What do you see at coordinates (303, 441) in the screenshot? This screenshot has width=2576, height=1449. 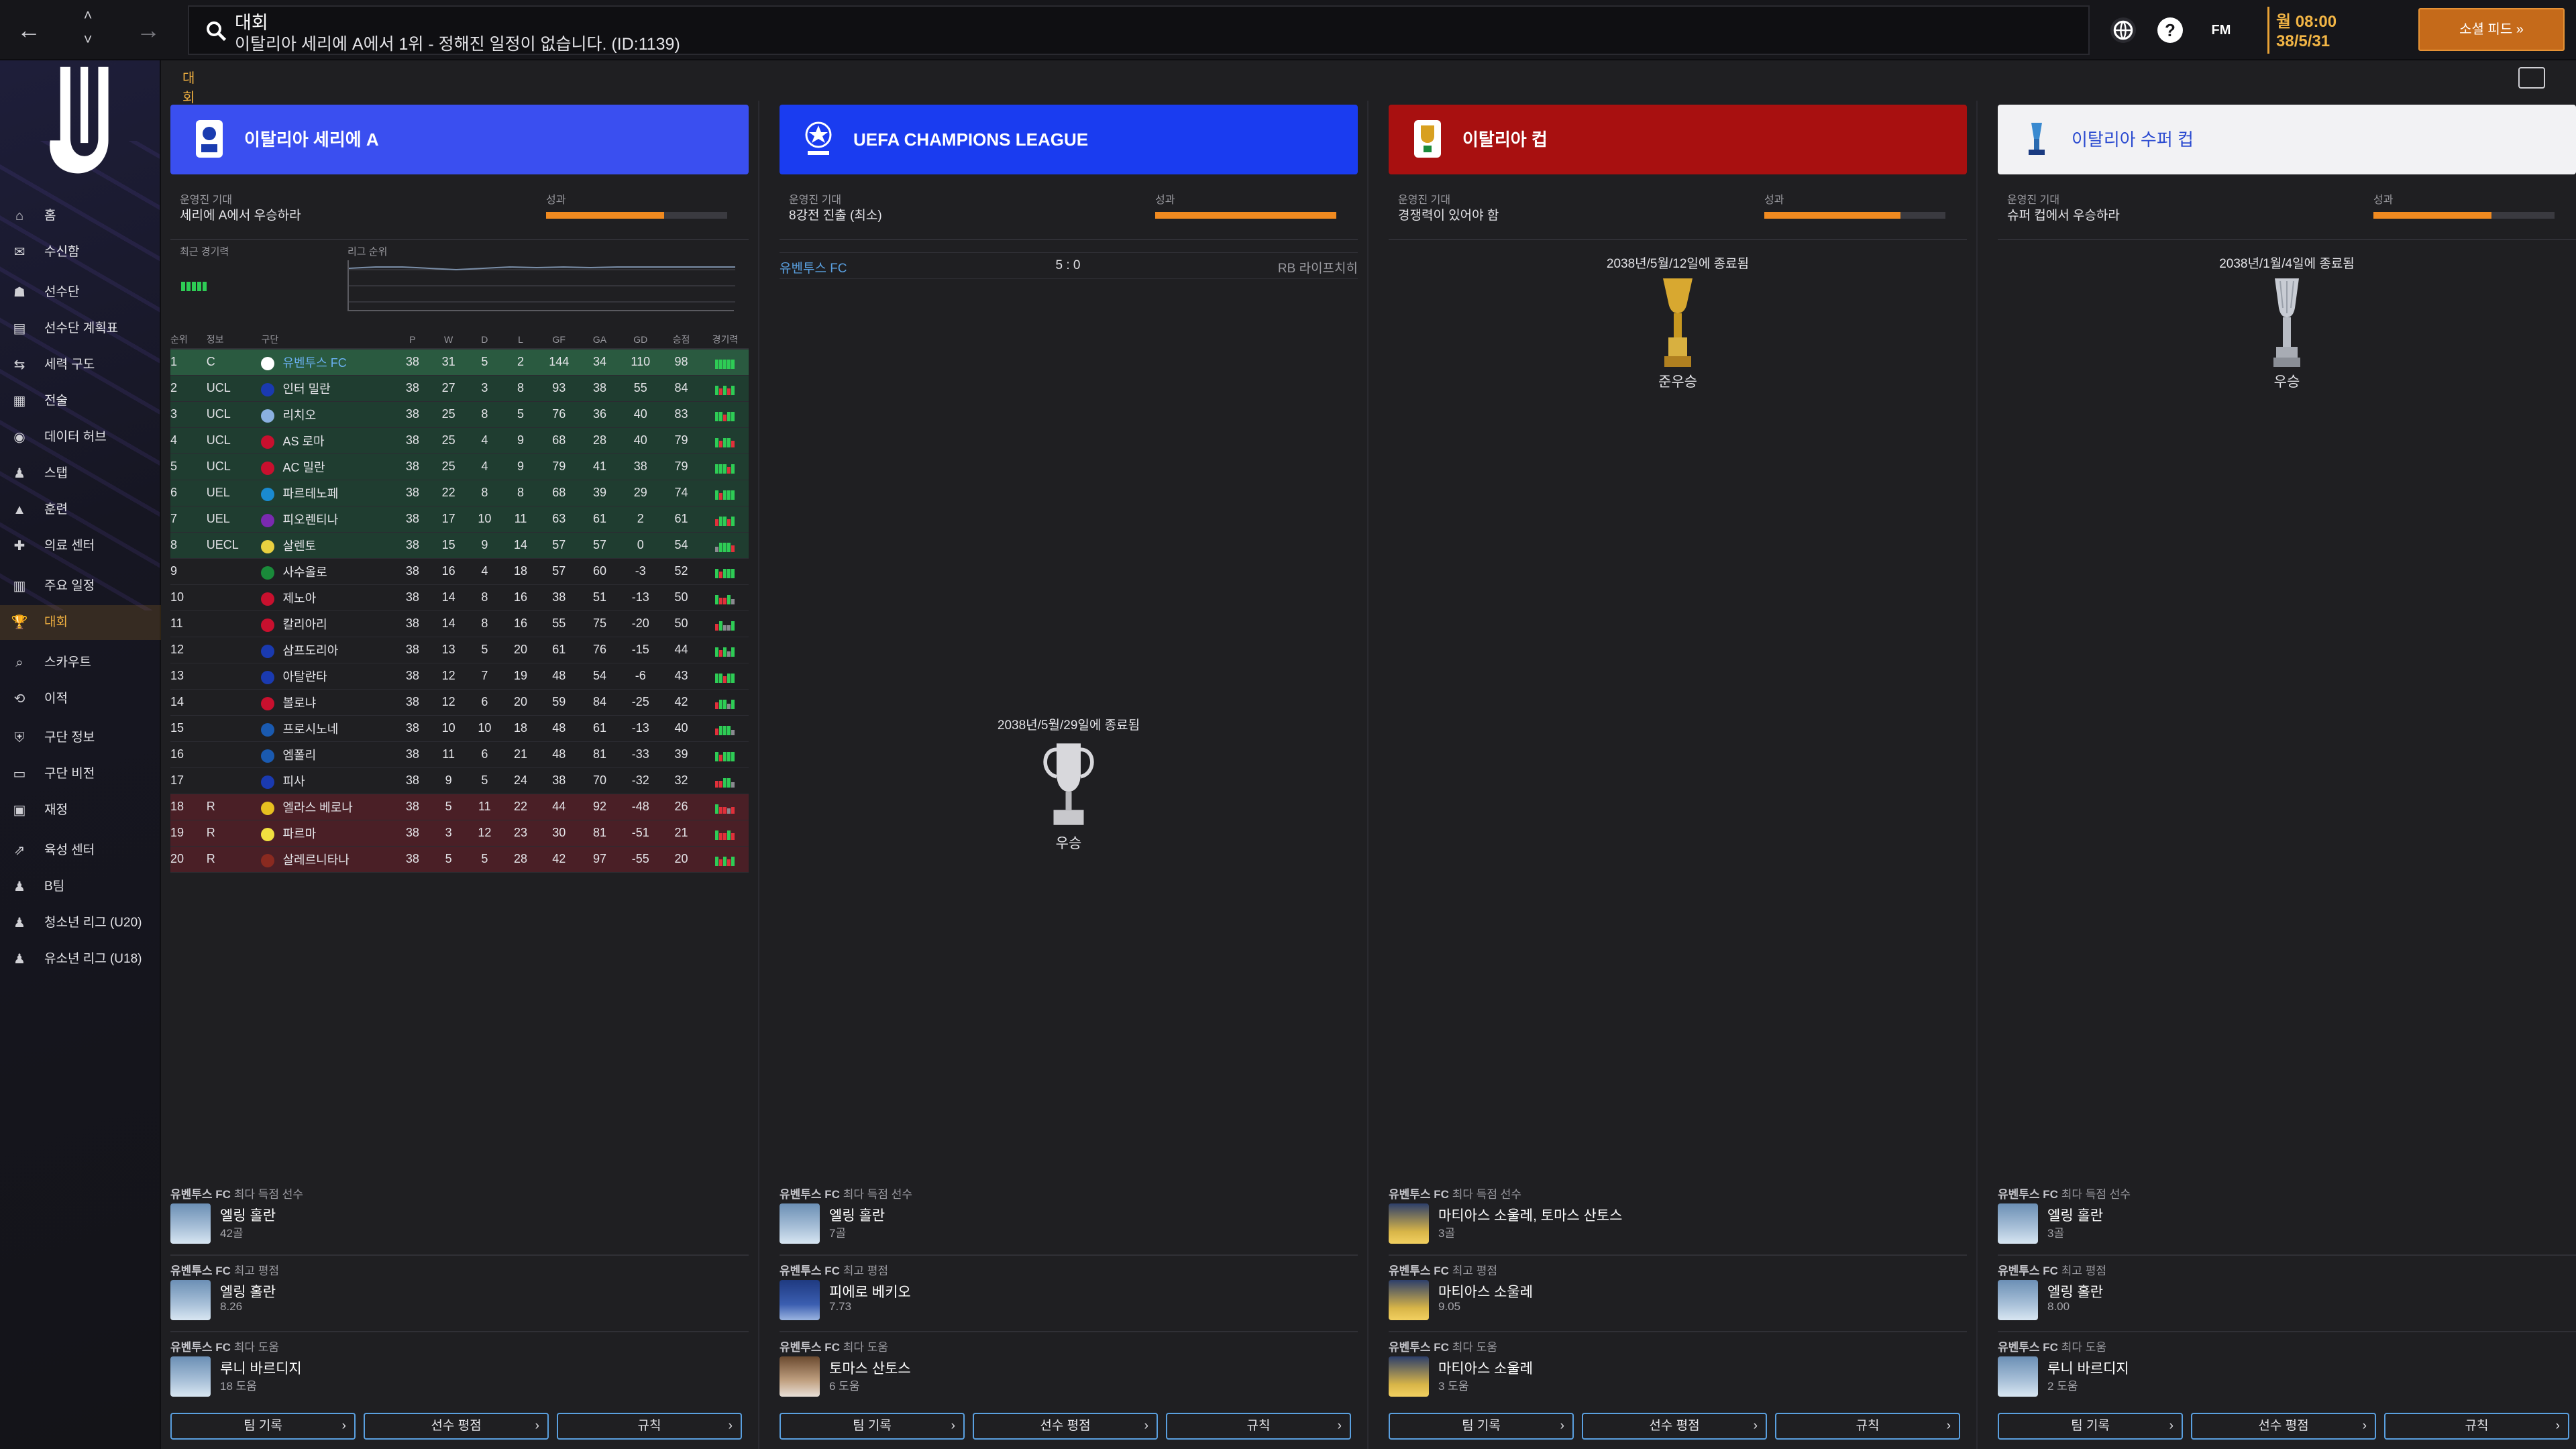 I see `club-name: AS 로마` at bounding box center [303, 441].